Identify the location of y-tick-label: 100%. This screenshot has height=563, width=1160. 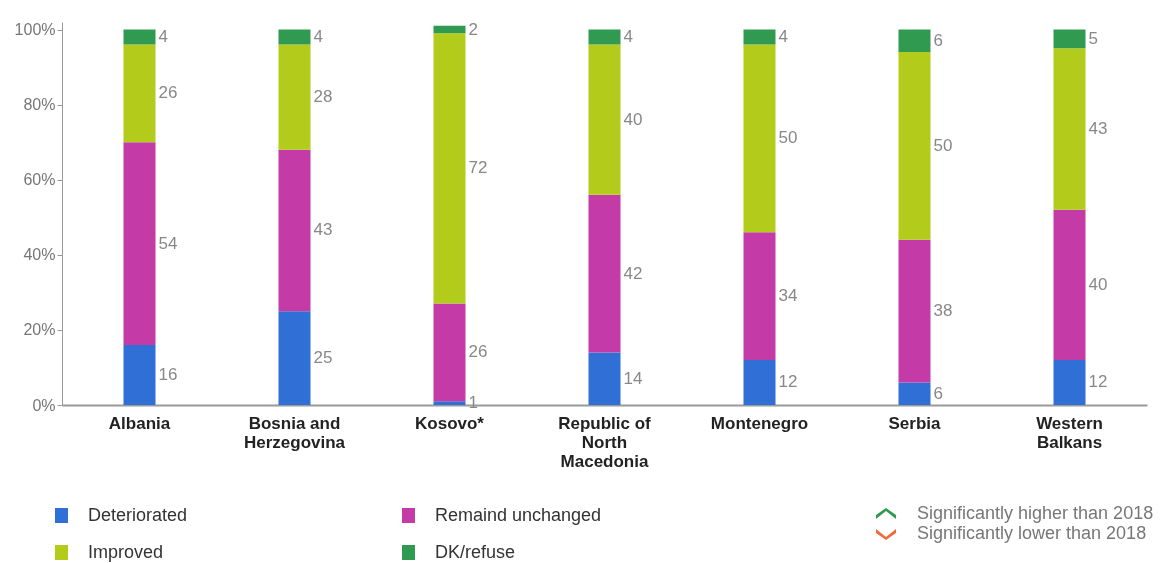
(35, 30).